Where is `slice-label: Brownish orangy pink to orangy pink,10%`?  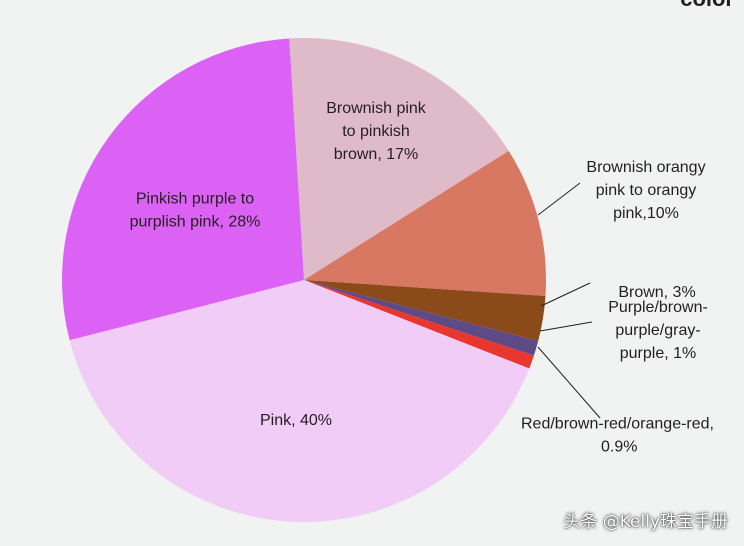 slice-label: Brownish orangy pink to orangy pink,10% is located at coordinates (645, 190).